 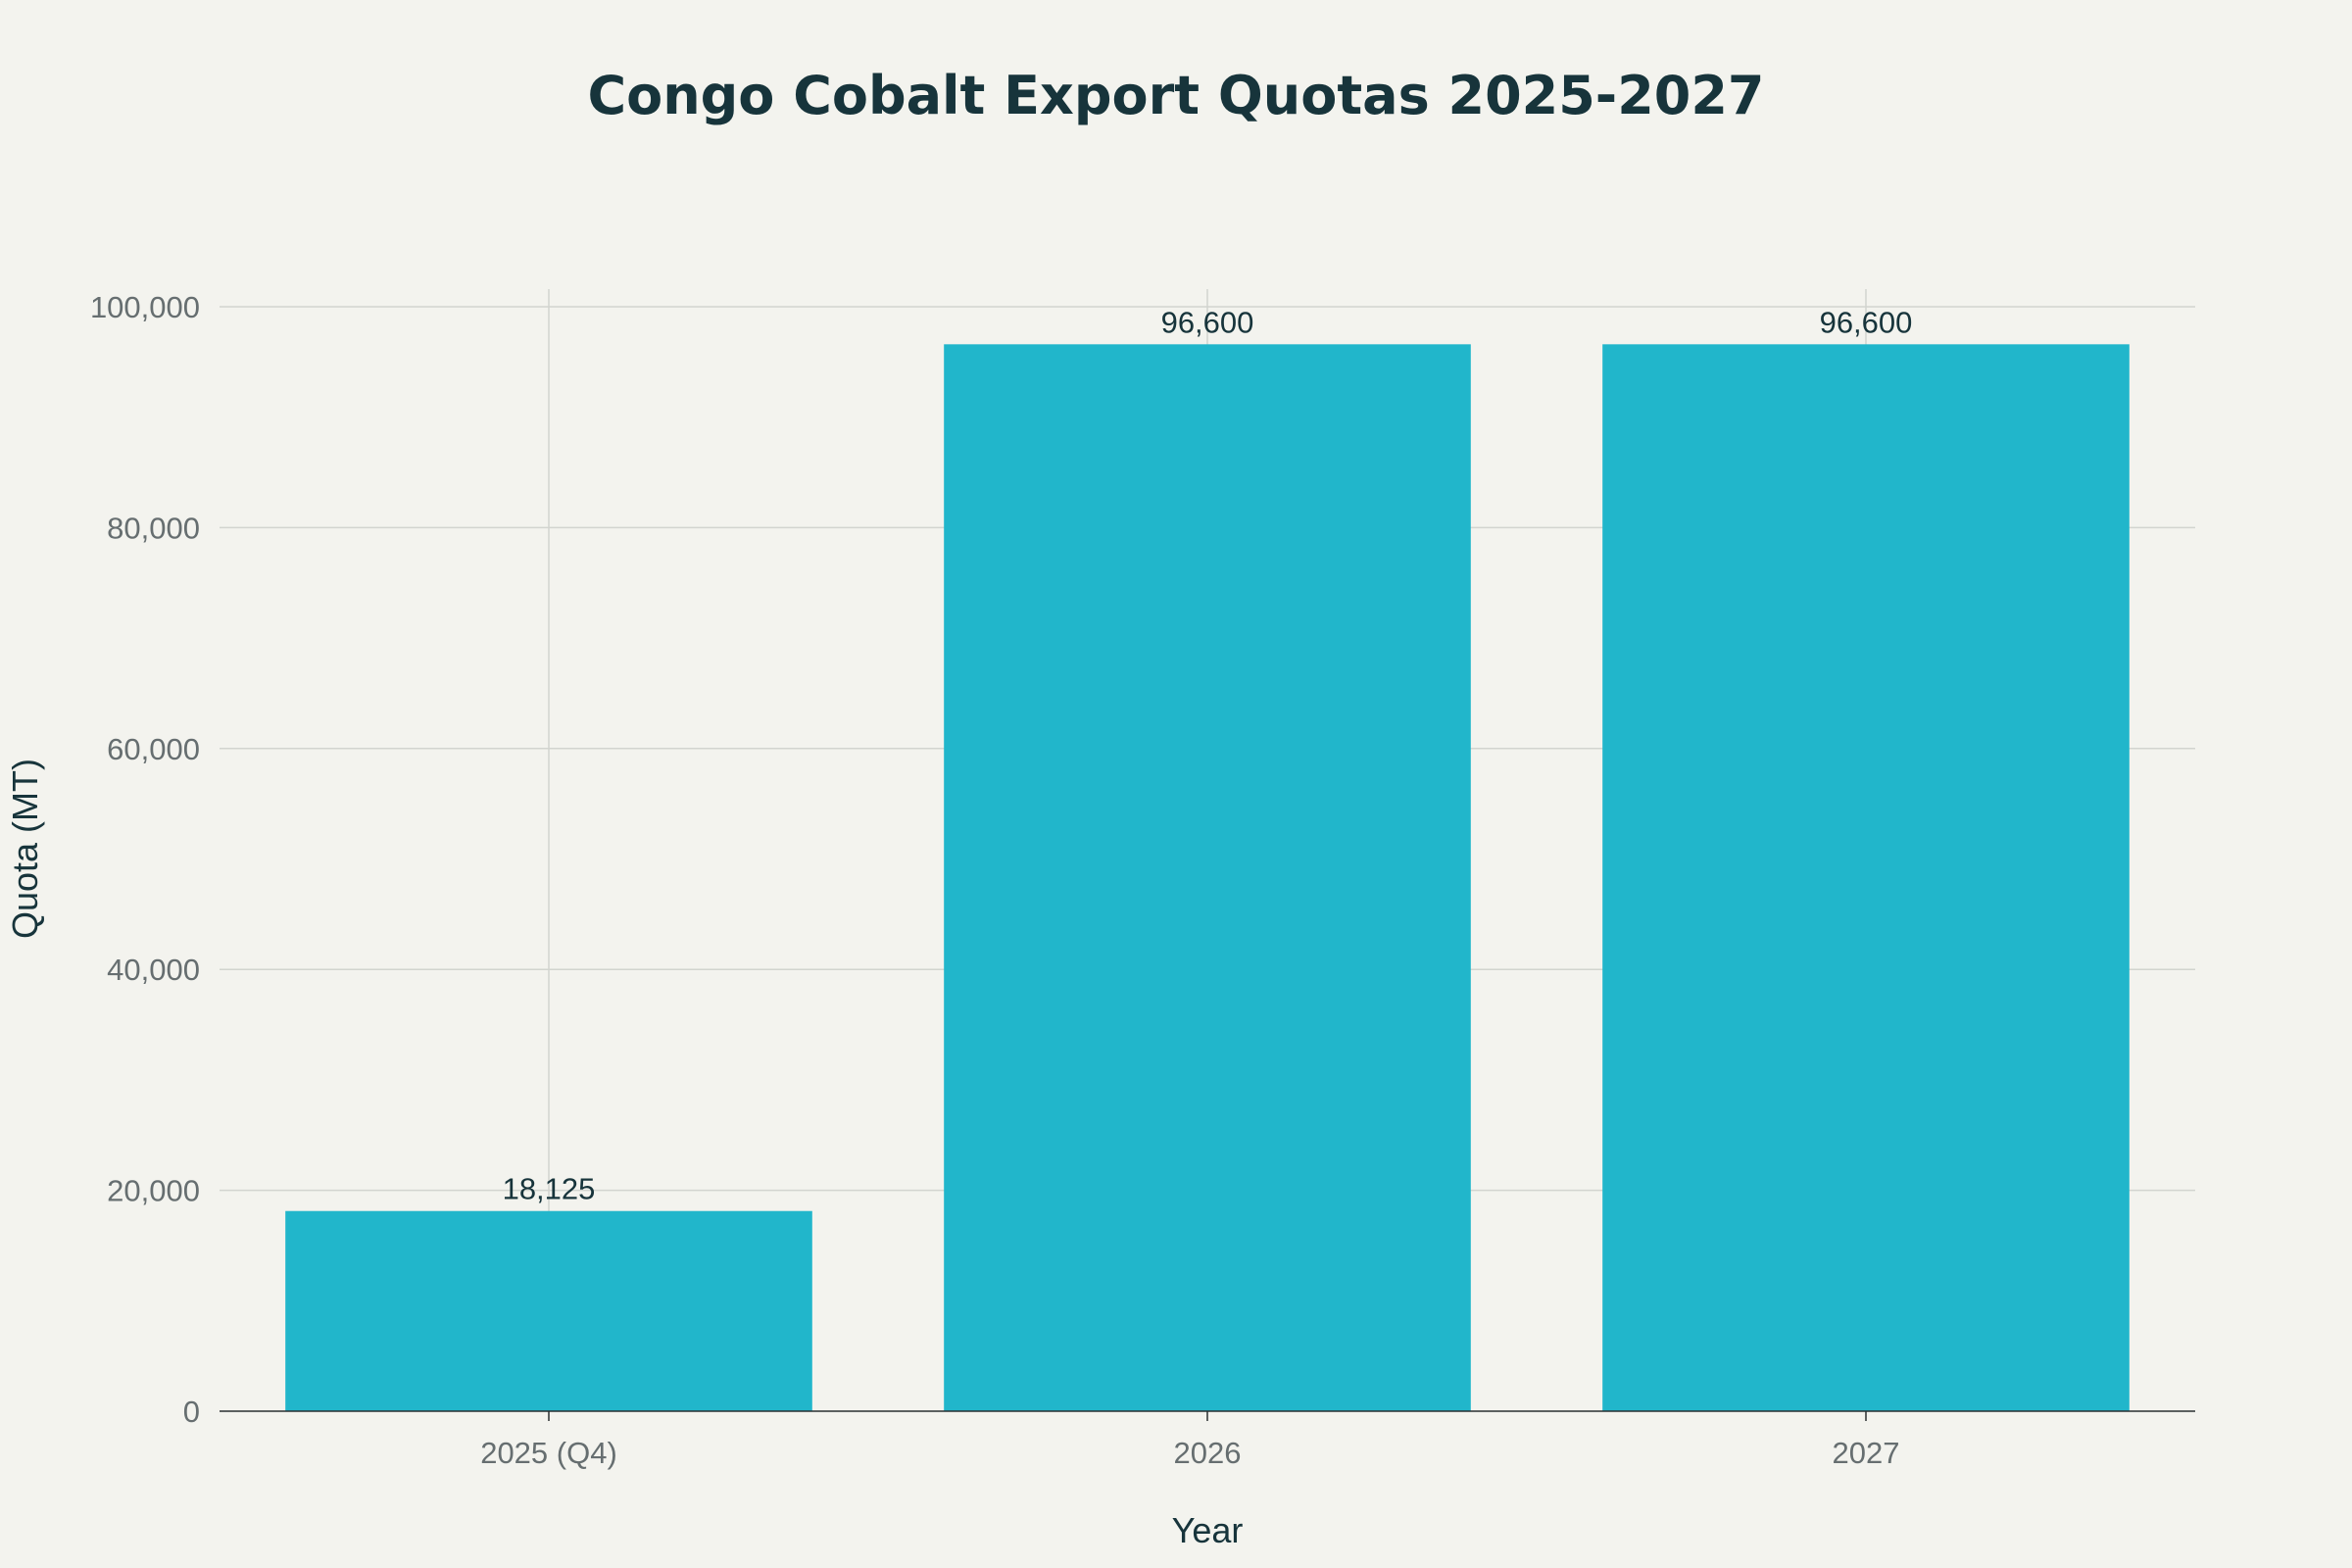 I want to click on y-tick-label: 100,000, so click(x=145, y=307).